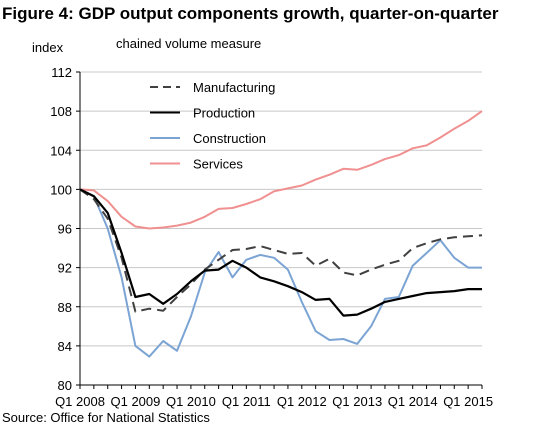 Image resolution: width=539 pixels, height=441 pixels. I want to click on y-tick-label-80: 80, so click(65, 385).